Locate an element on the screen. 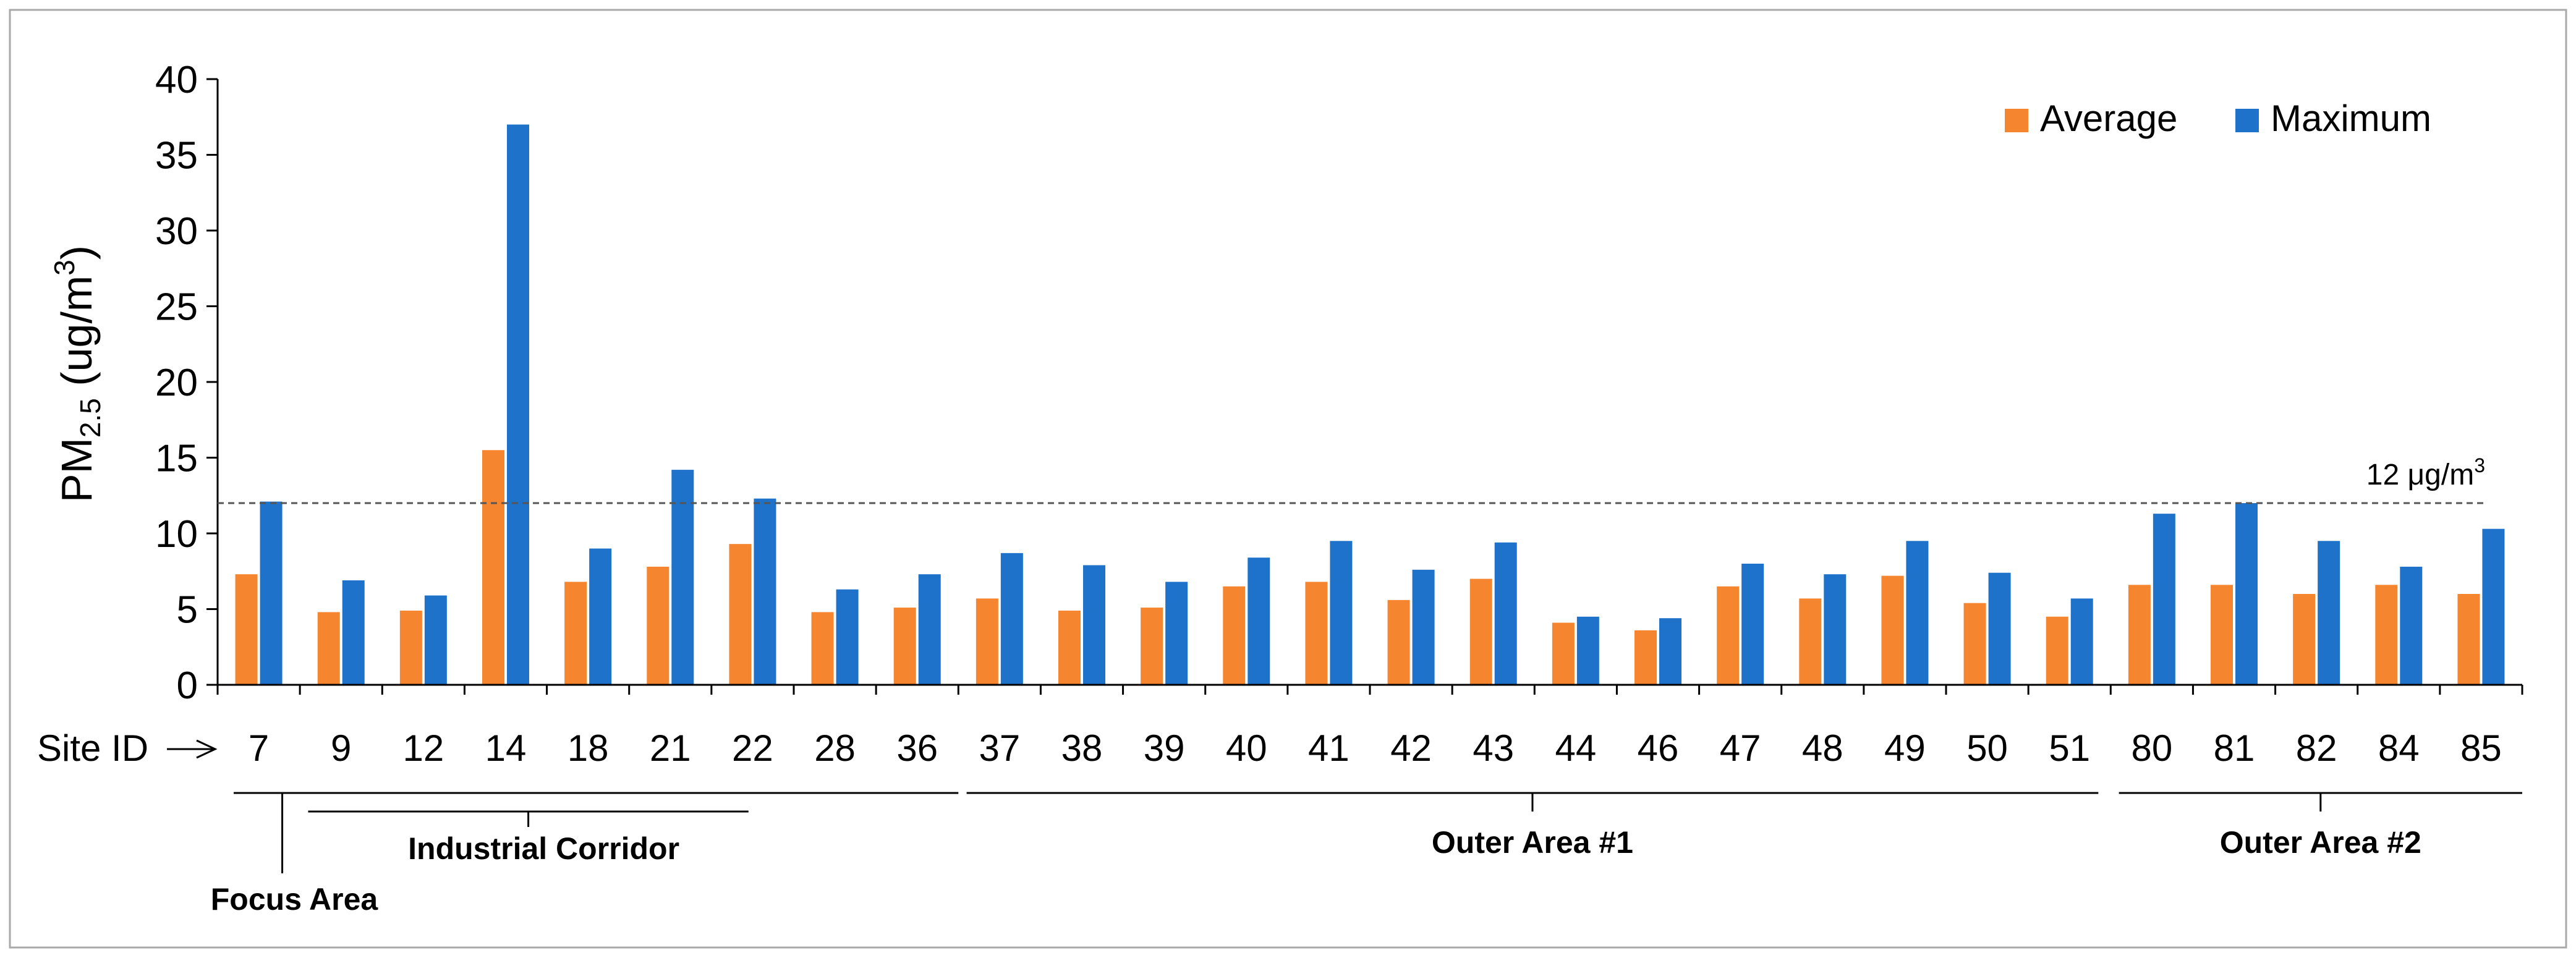  reference-line-label-text: 12 μg/m is located at coordinates (2420, 475).